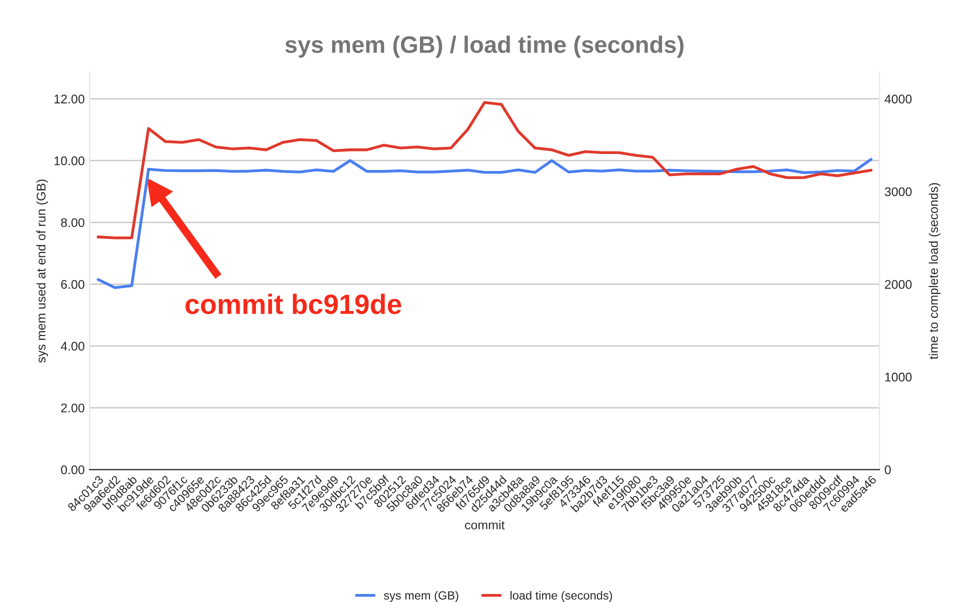 This screenshot has width=975, height=602. Describe the element at coordinates (934, 271) in the screenshot. I see `y2-axis-title: time to complete load (seconds)` at that location.